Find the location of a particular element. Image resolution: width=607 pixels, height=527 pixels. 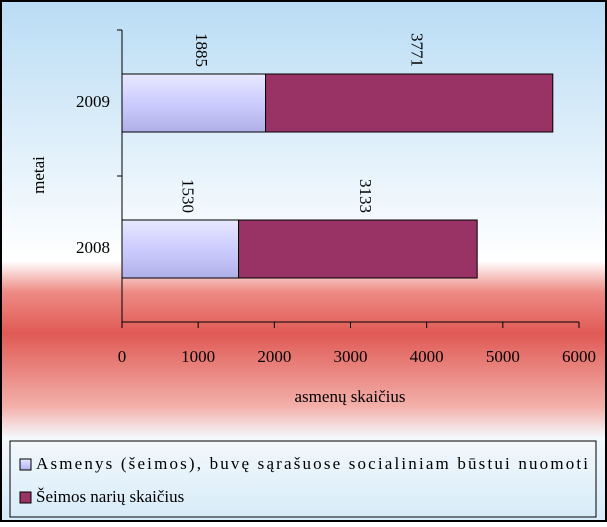

data-label: 3771 is located at coordinates (416, 50).